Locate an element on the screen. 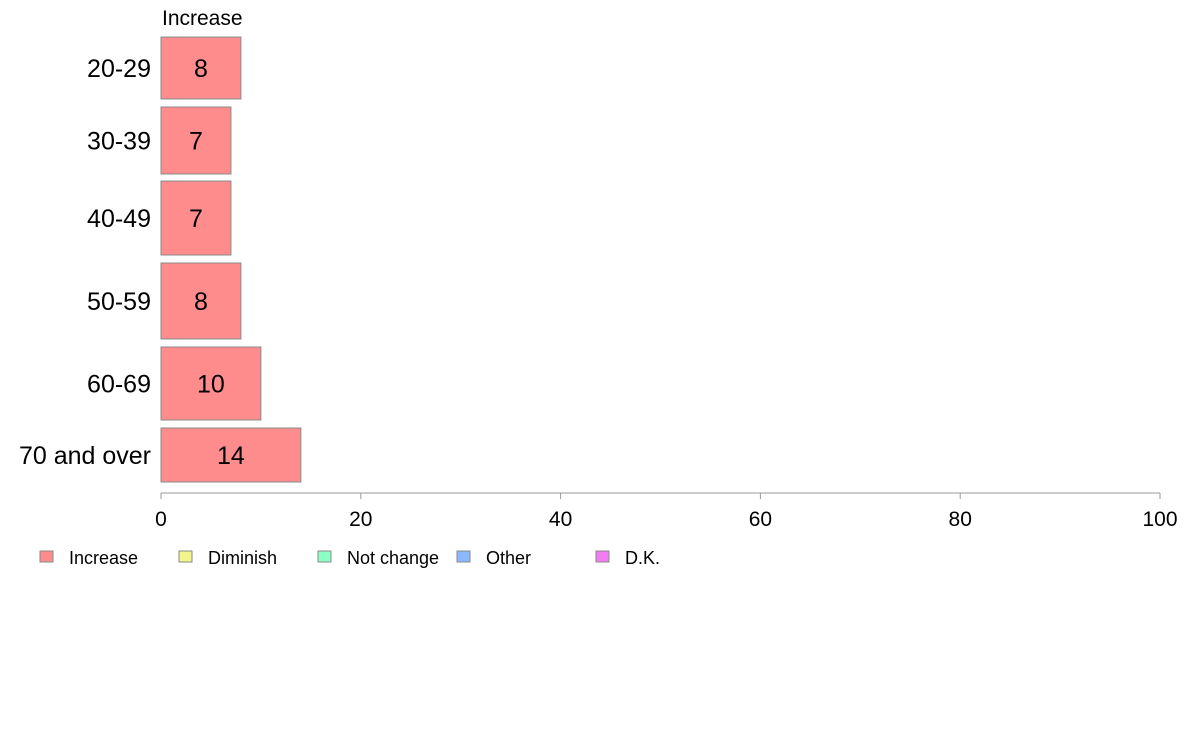  bar-70-and-over is located at coordinates (231, 455).